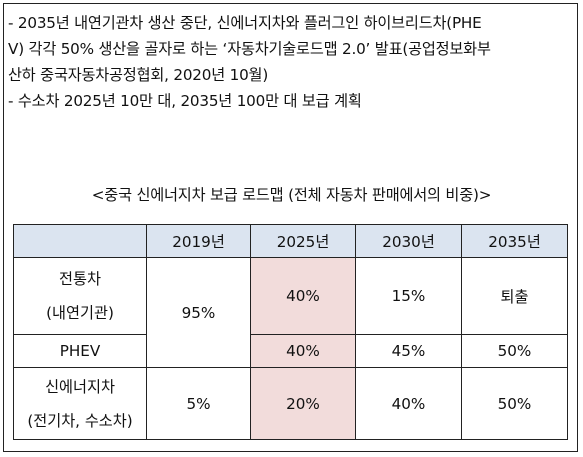  Describe the element at coordinates (185, 101) in the screenshot. I see `bullet-line: - 수소차 2025년 10만 대, 2035년 100만 대 보급 계획` at that location.